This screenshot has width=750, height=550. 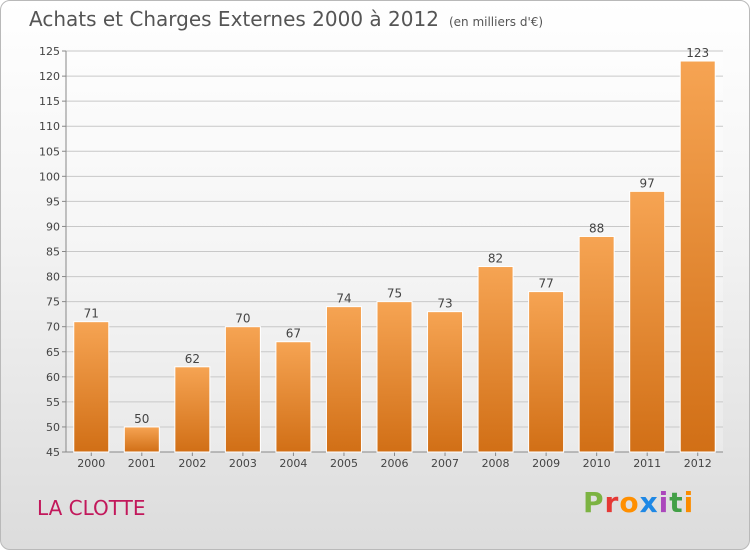 What do you see at coordinates (596, 344) in the screenshot?
I see `bar-2010` at bounding box center [596, 344].